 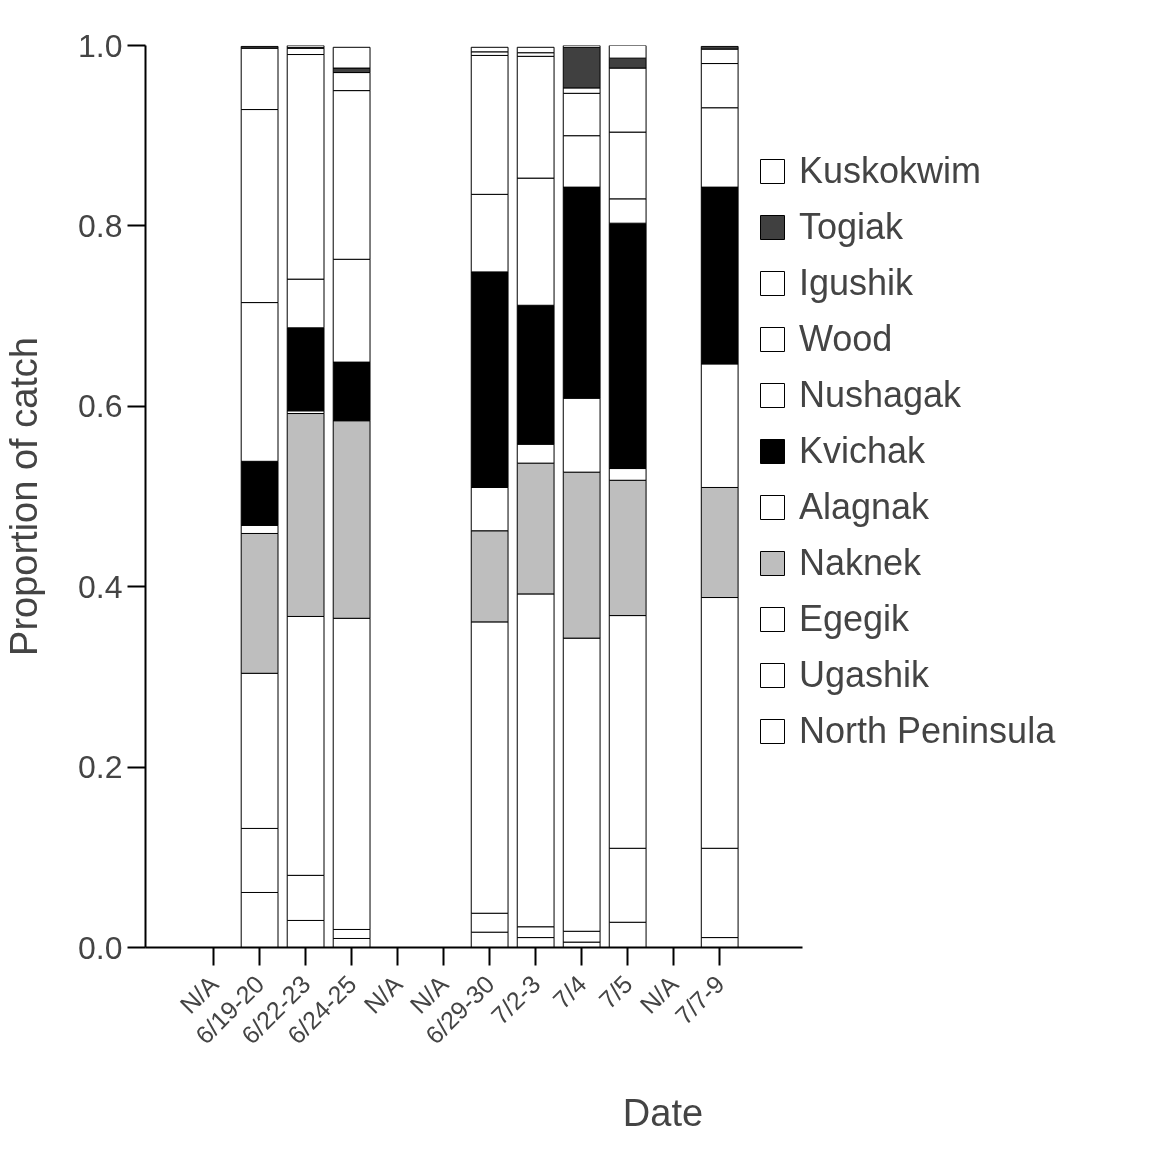 What do you see at coordinates (862, 451) in the screenshot?
I see `legend-label: Kvichak` at bounding box center [862, 451].